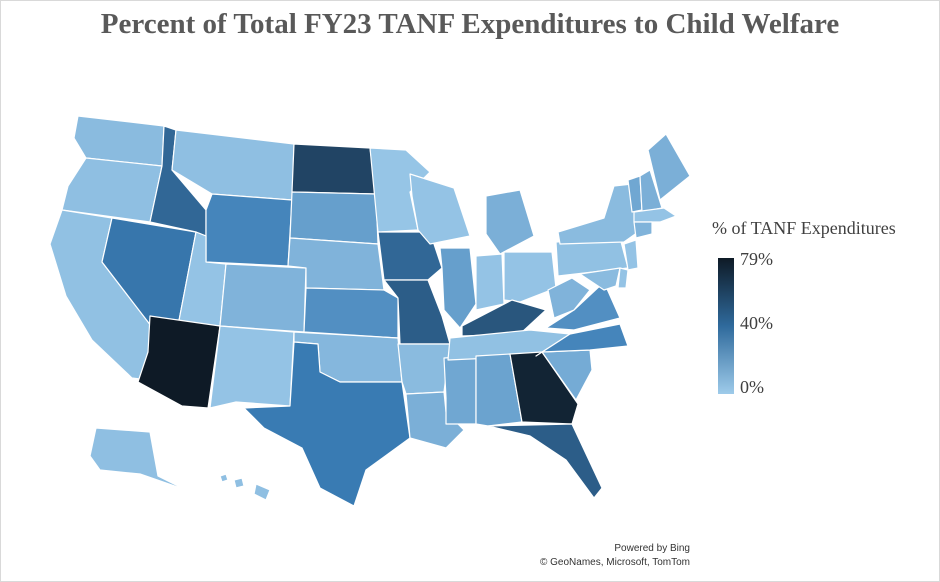 Image resolution: width=940 pixels, height=582 pixels. I want to click on state-AK, so click(138, 459).